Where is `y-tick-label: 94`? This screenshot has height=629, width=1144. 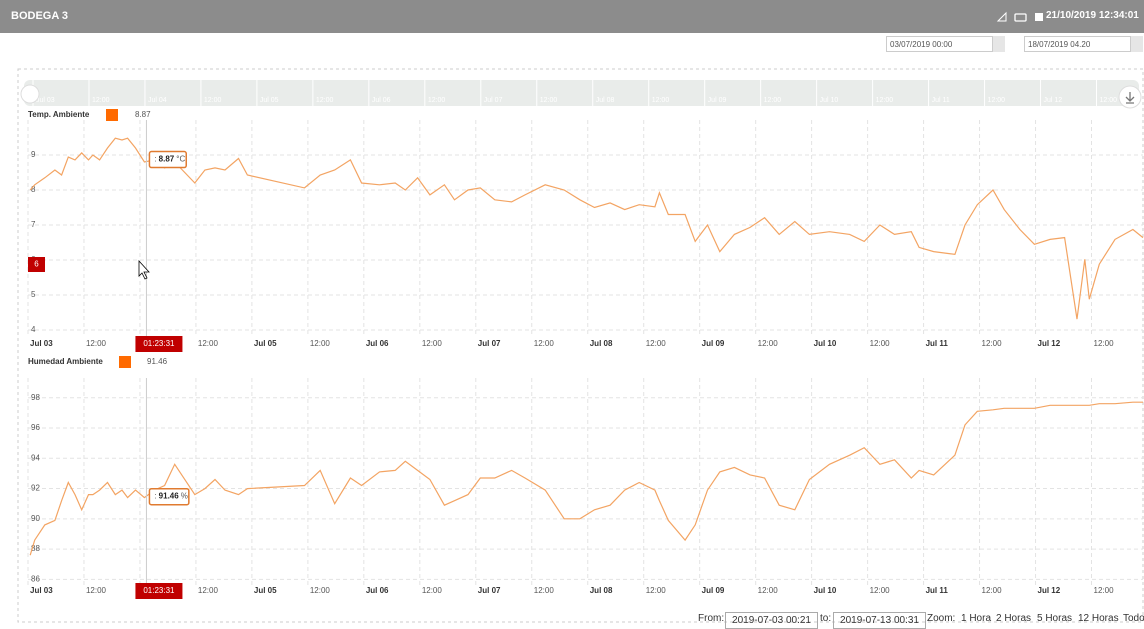 y-tick-label: 94 is located at coordinates (35, 457).